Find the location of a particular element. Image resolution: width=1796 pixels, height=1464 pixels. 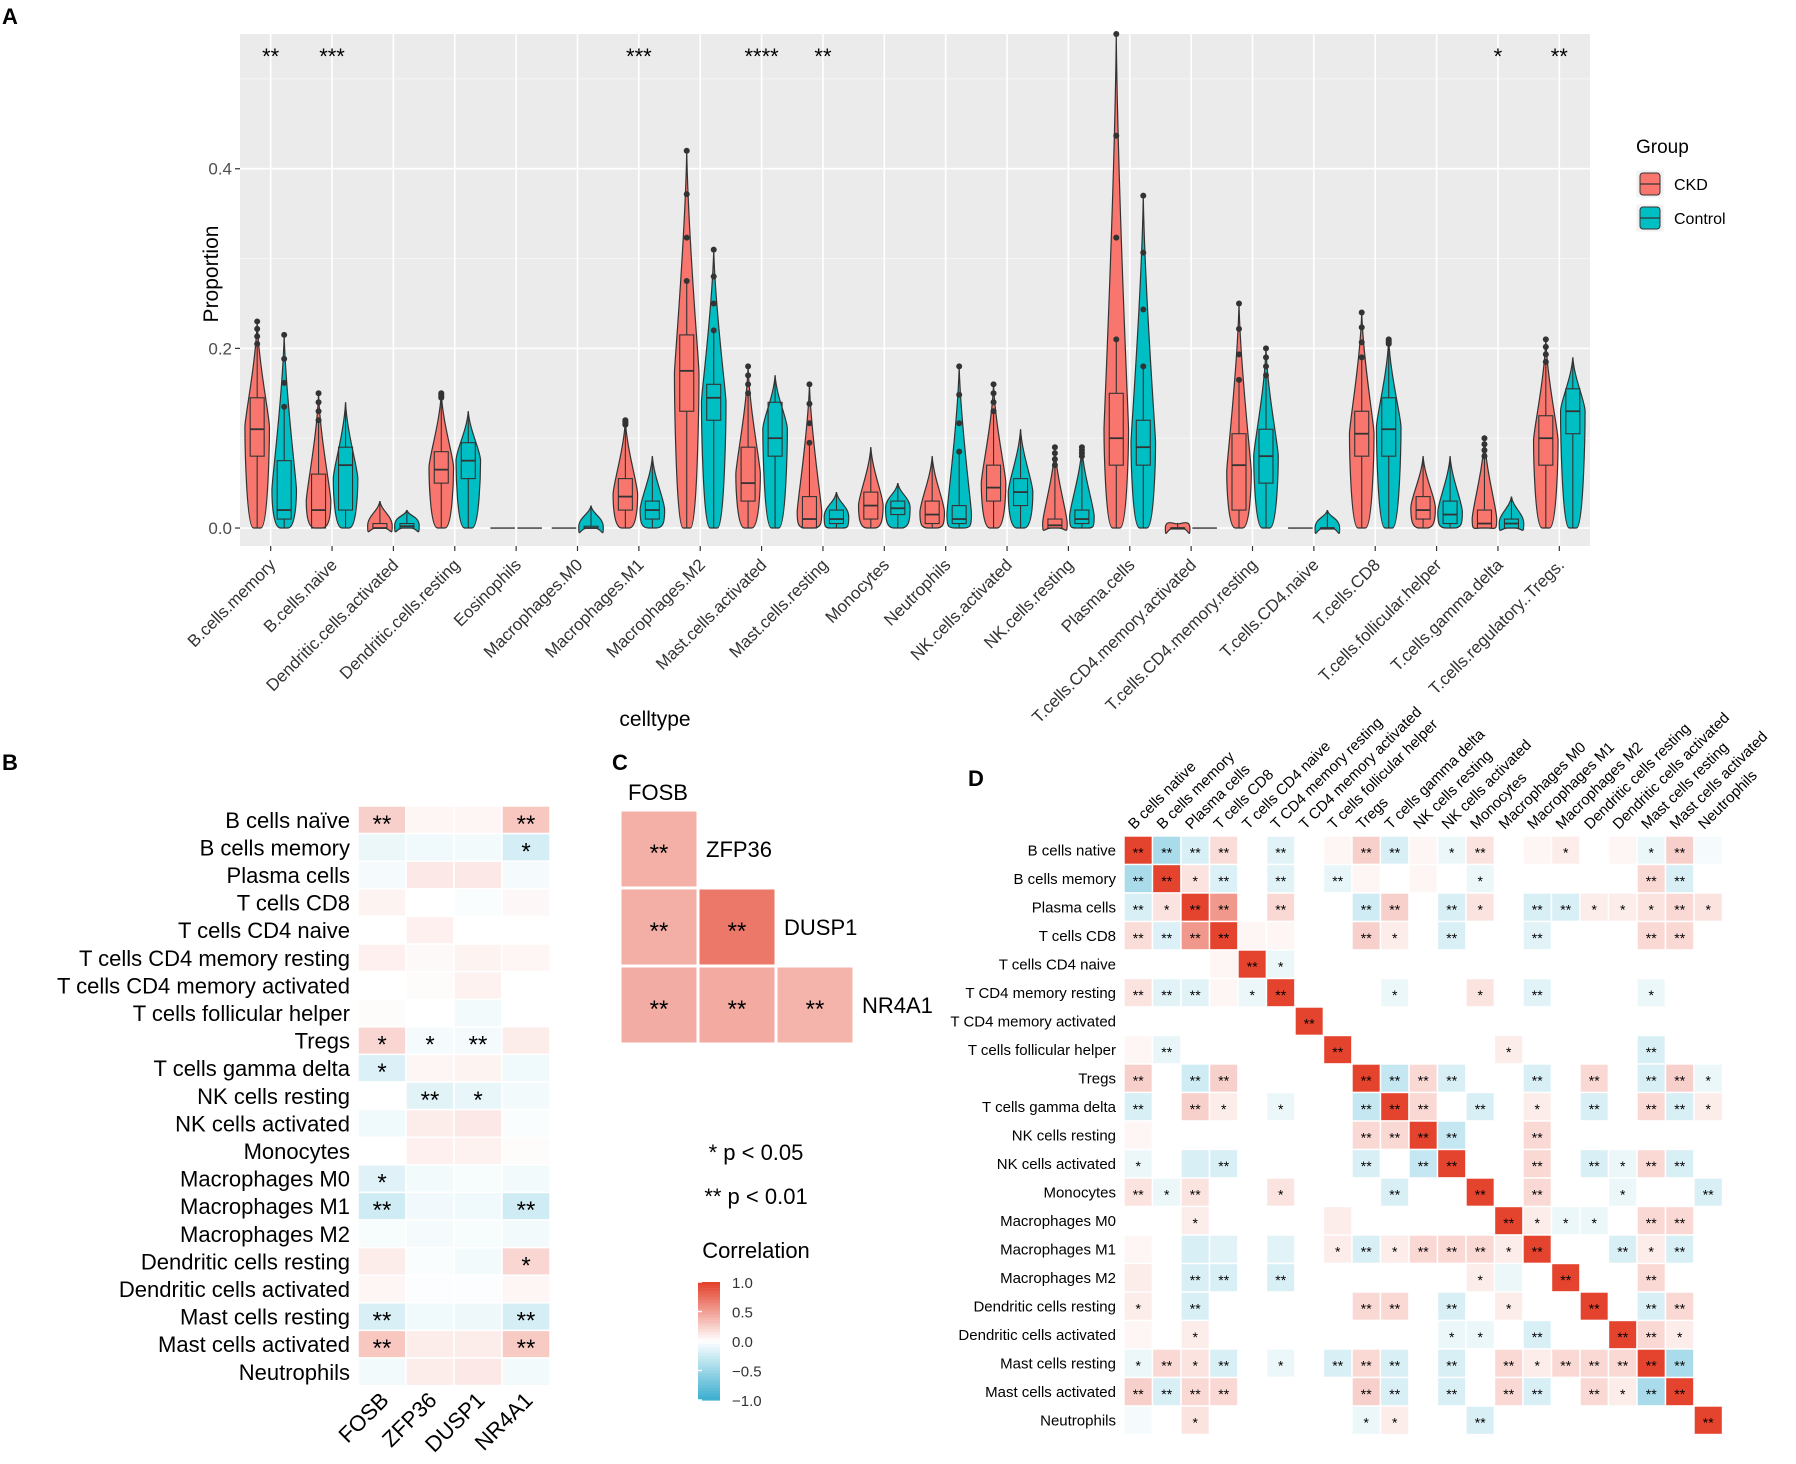

colorbar-tick-label: −1.0 is located at coordinates (747, 1401).